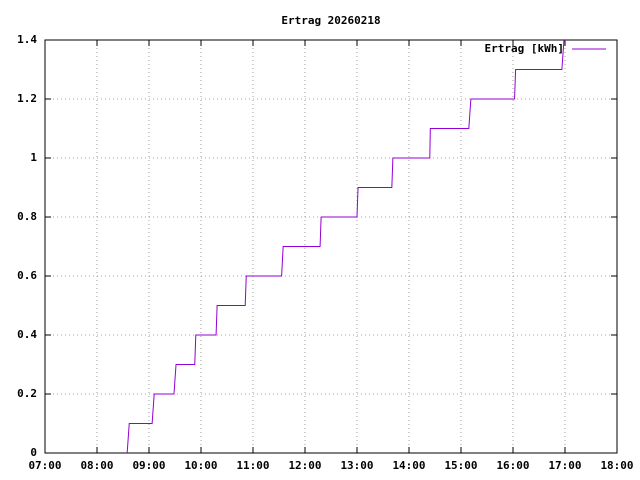  What do you see at coordinates (330, 20) in the screenshot?
I see `chart-title: Ertrag 20260218` at bounding box center [330, 20].